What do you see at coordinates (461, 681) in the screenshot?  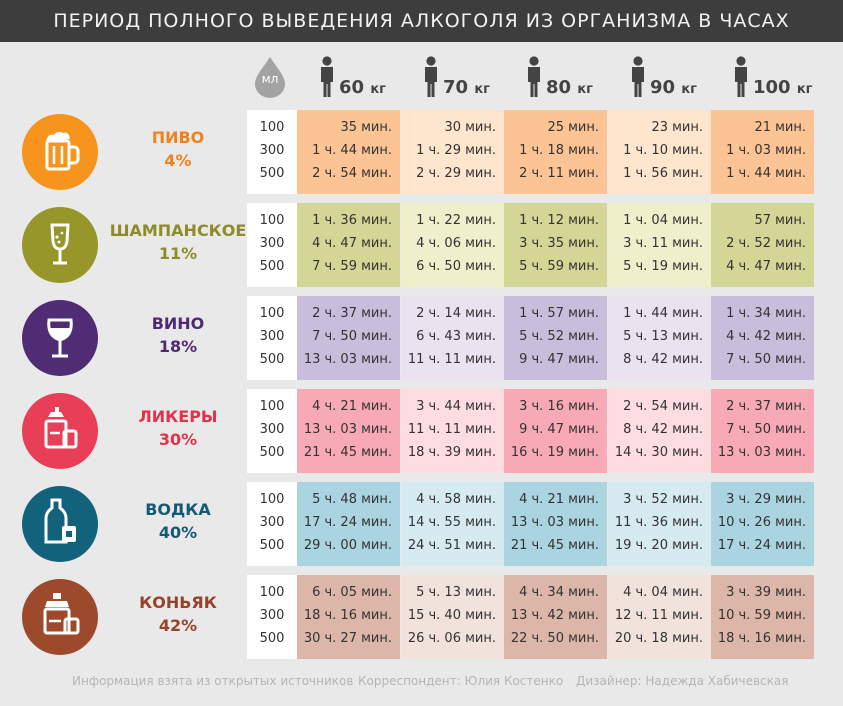 I see `footer-correspondent: Корреспондент: Юлия Костенко` at bounding box center [461, 681].